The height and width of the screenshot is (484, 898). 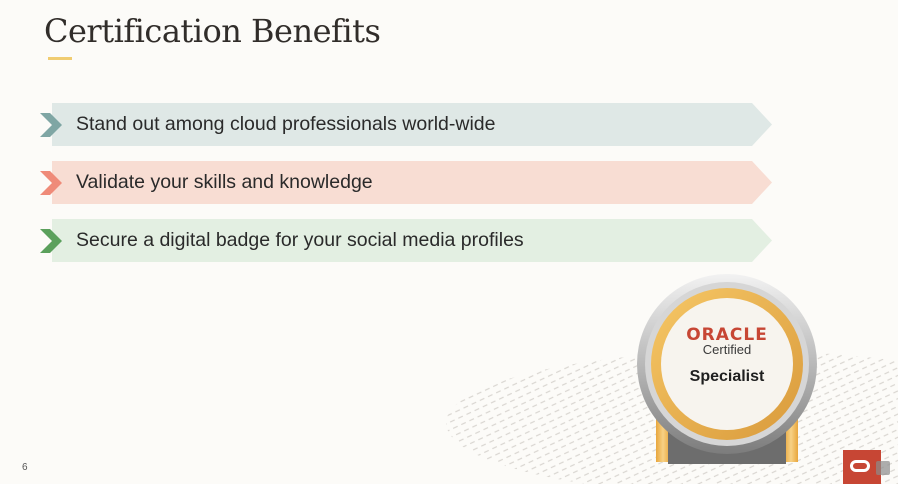 I want to click on oracle-ring-shape, so click(x=860, y=466).